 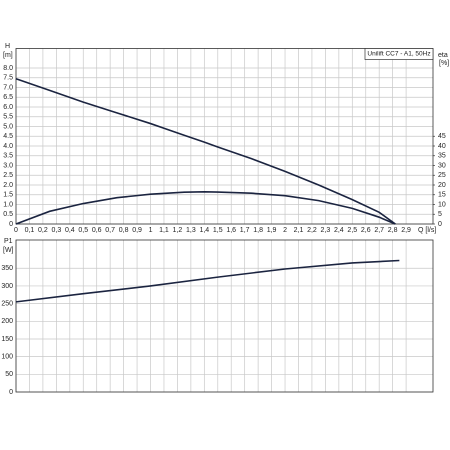 I want to click on y-tick-label: 4.5, so click(x=8, y=136).